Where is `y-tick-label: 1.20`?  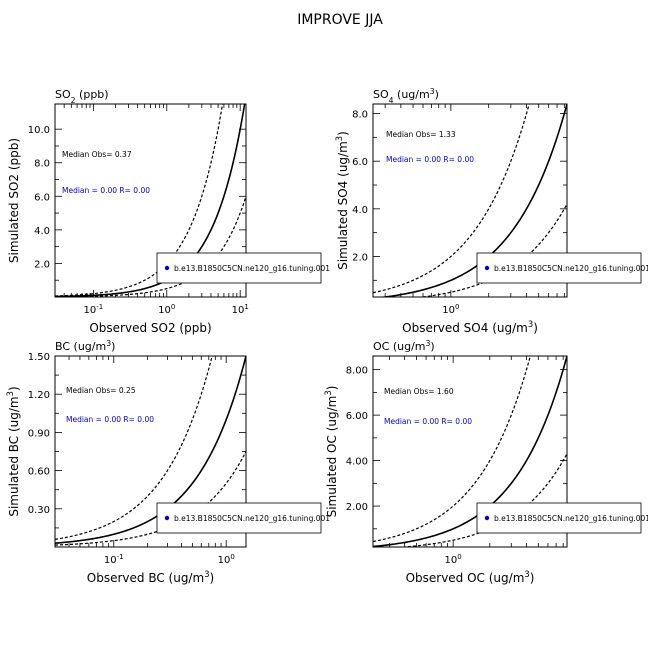
y-tick-label: 1.20 is located at coordinates (39, 395).